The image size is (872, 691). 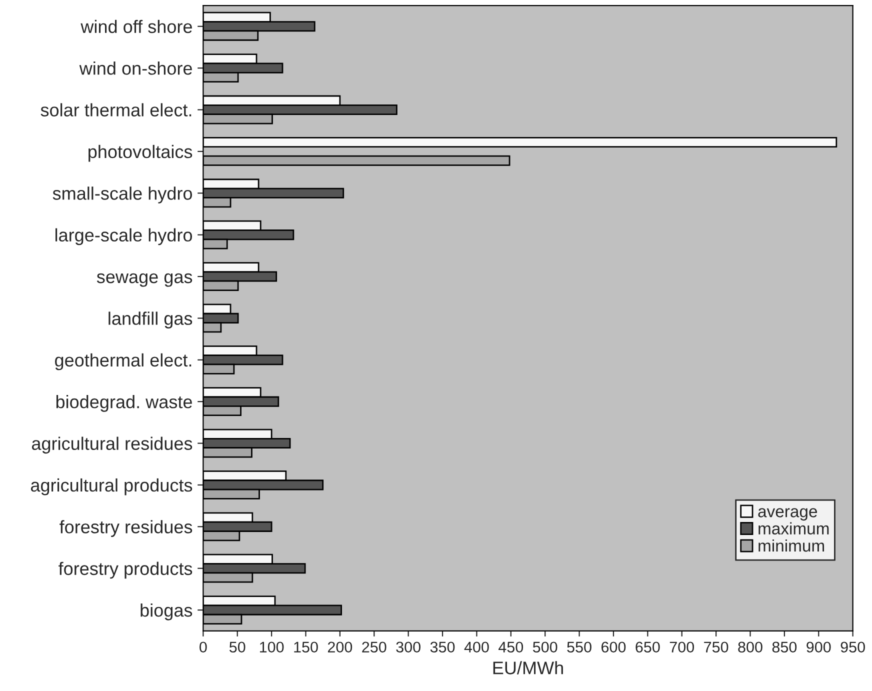 What do you see at coordinates (272, 647) in the screenshot?
I see `x-tick-label: 100` at bounding box center [272, 647].